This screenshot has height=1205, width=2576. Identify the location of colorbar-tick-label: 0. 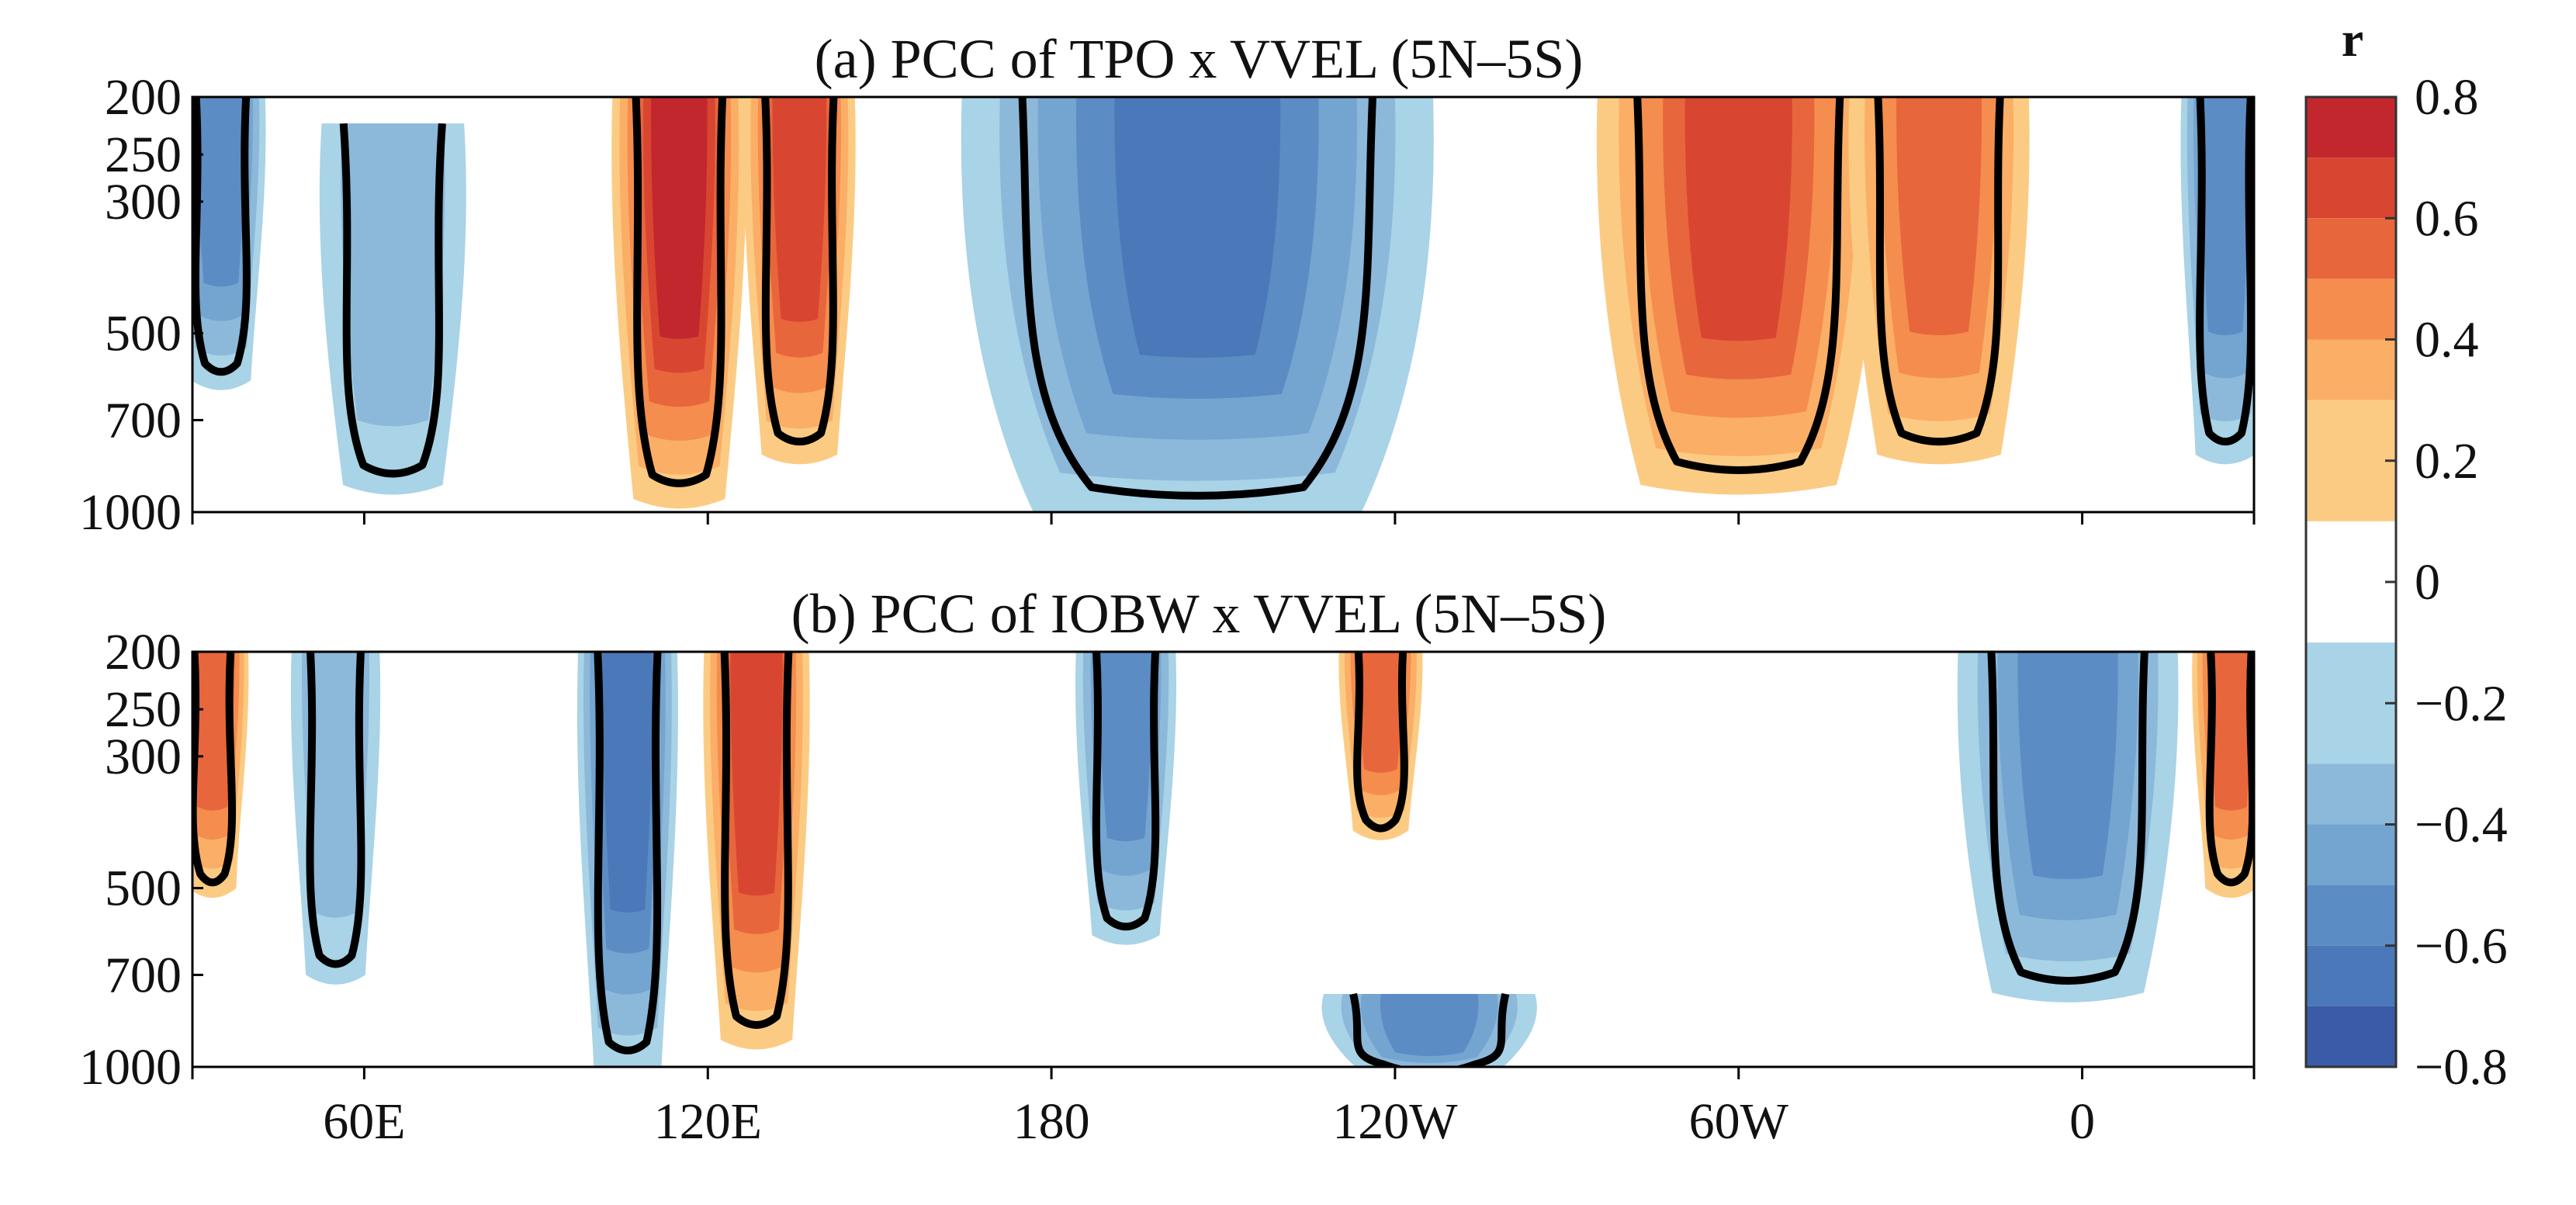
(2427, 583).